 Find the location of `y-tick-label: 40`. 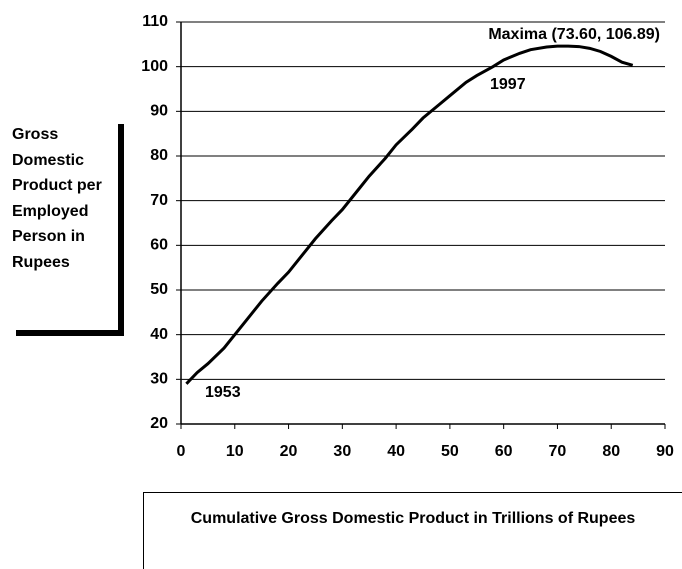

y-tick-label: 40 is located at coordinates (159, 334).